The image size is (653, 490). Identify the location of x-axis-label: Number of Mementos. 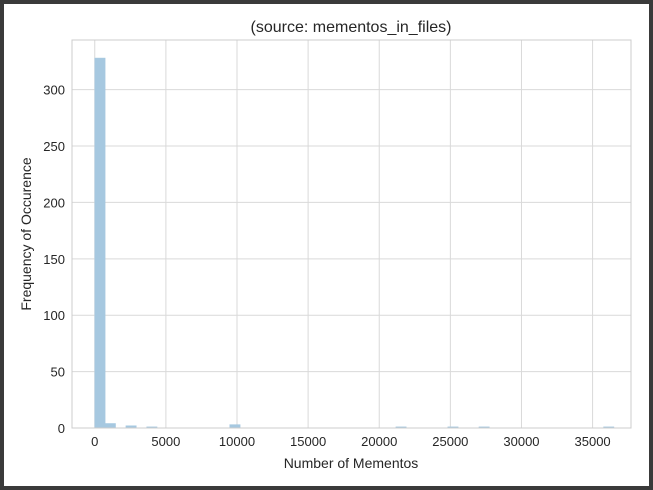
(351, 463).